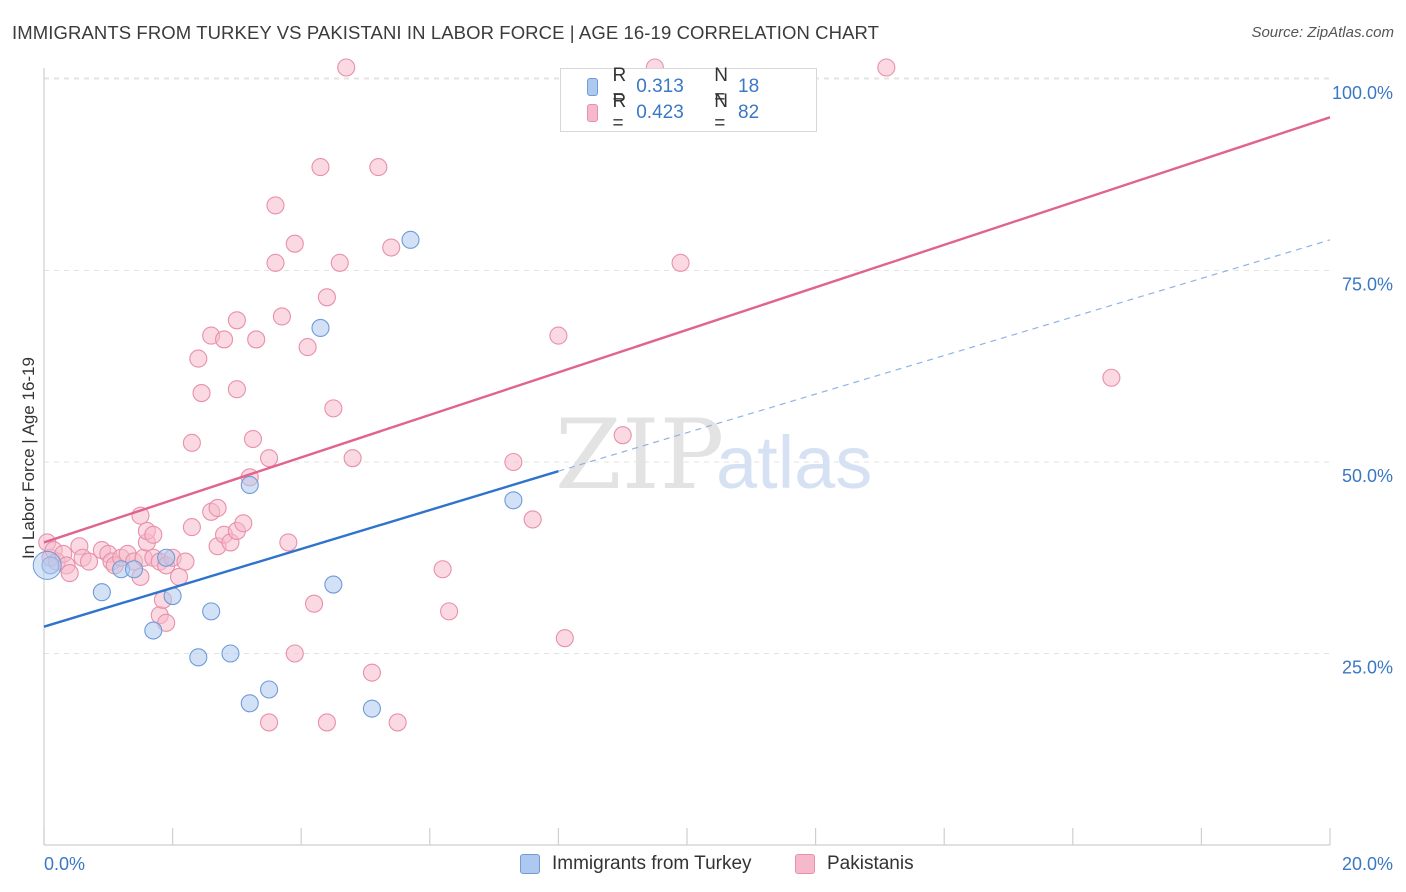 This screenshot has height=892, width=1406. What do you see at coordinates (593, 87) in the screenshot?
I see `legend-swatch-turkey` at bounding box center [593, 87].